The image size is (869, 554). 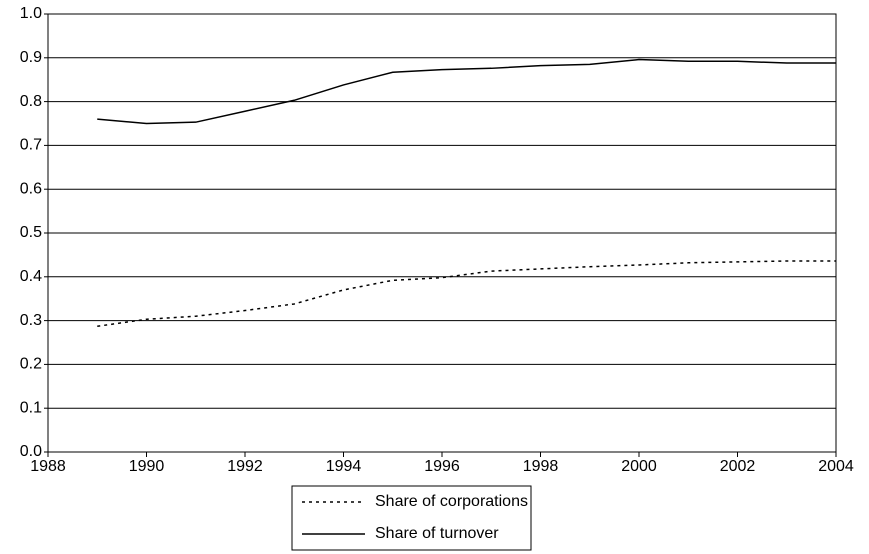 I want to click on x-tick-label: 2002, so click(x=738, y=466).